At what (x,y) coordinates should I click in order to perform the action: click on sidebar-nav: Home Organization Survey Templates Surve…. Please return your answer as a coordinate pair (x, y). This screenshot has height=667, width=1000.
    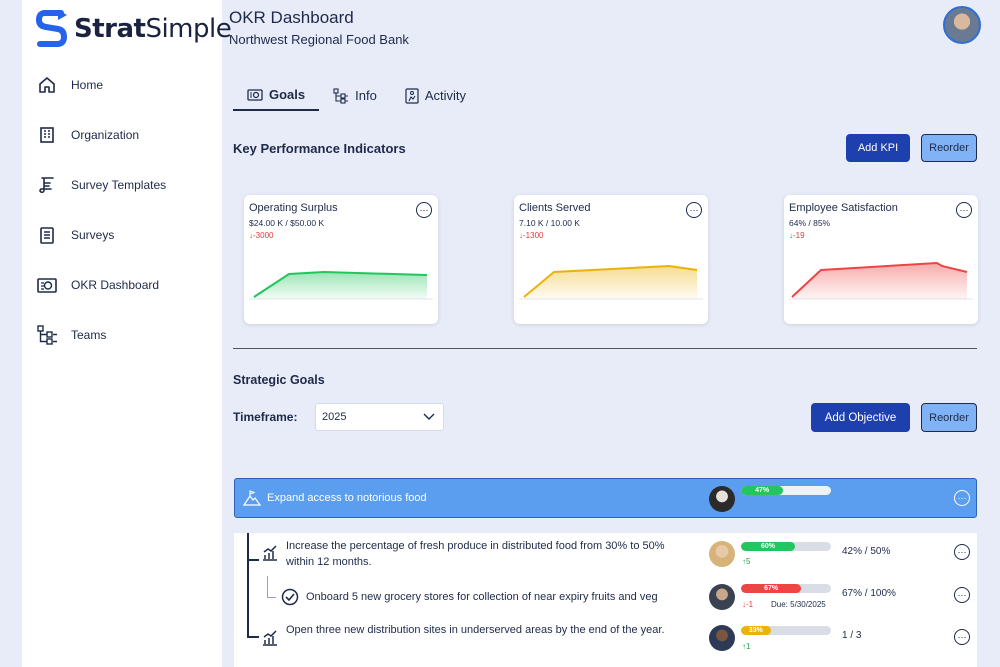
    Looking at the image, I should click on (122, 210).